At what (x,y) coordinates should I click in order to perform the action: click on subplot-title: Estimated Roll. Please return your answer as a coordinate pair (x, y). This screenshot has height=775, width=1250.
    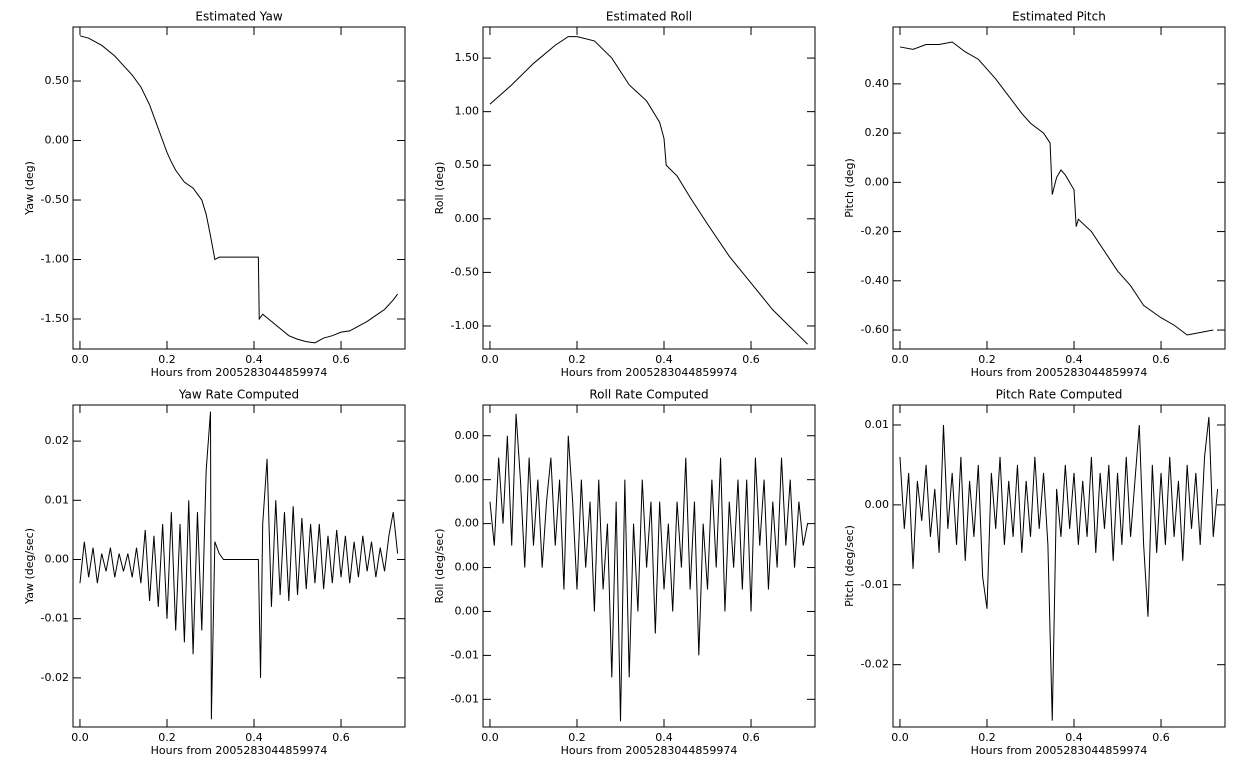
    Looking at the image, I should click on (649, 17).